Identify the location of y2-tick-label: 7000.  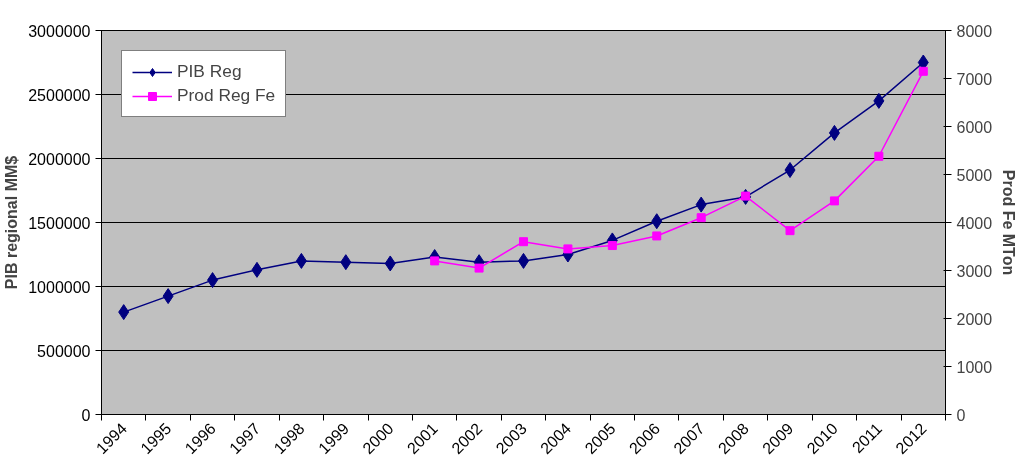
(974, 79).